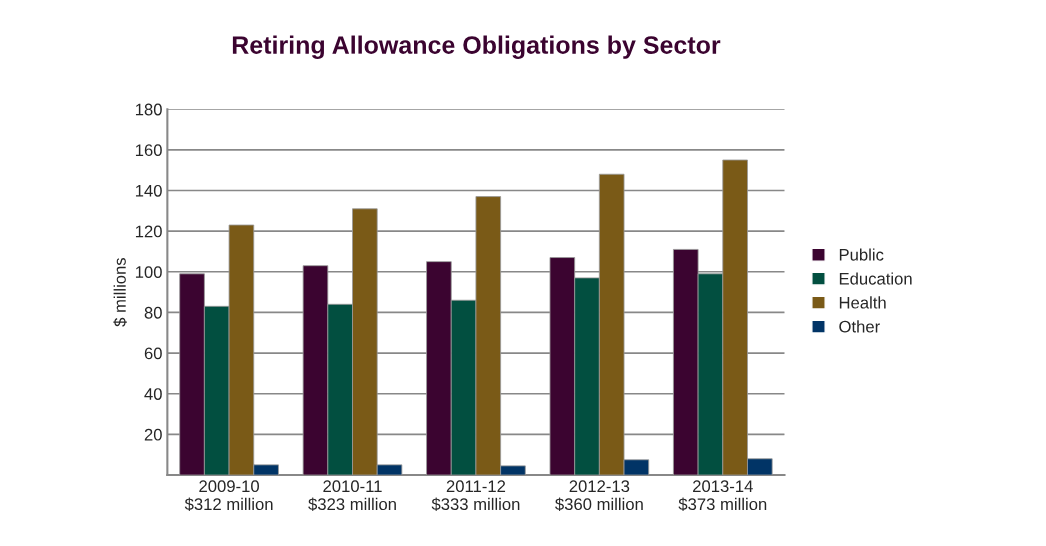 The image size is (1046, 546). Describe the element at coordinates (153, 312) in the screenshot. I see `y-tick-label: 80` at that location.